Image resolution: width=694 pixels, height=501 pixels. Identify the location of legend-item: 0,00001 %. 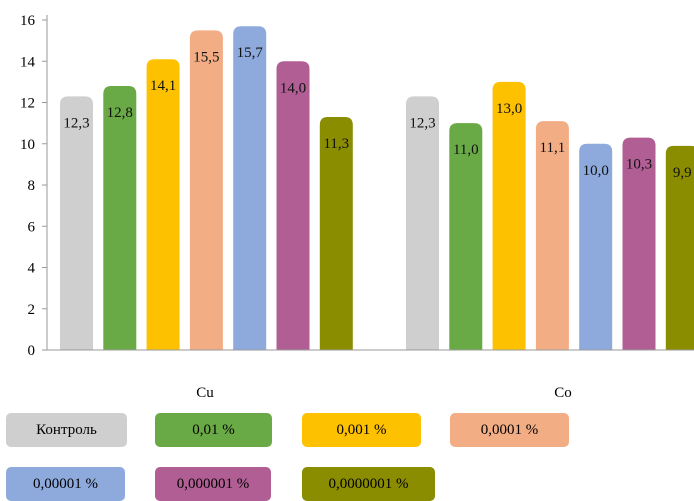
(65, 484).